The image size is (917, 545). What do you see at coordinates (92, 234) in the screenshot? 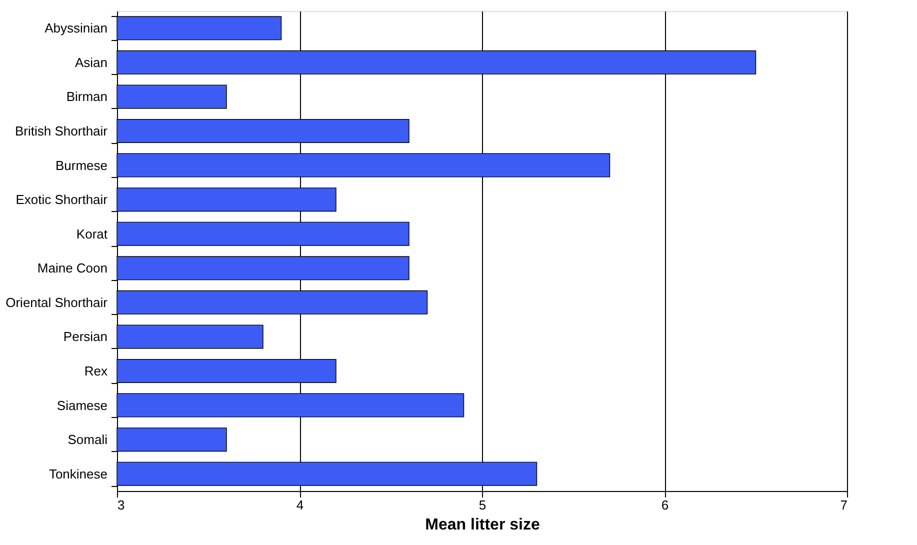
I see `y-tick-label: Korat` at bounding box center [92, 234].